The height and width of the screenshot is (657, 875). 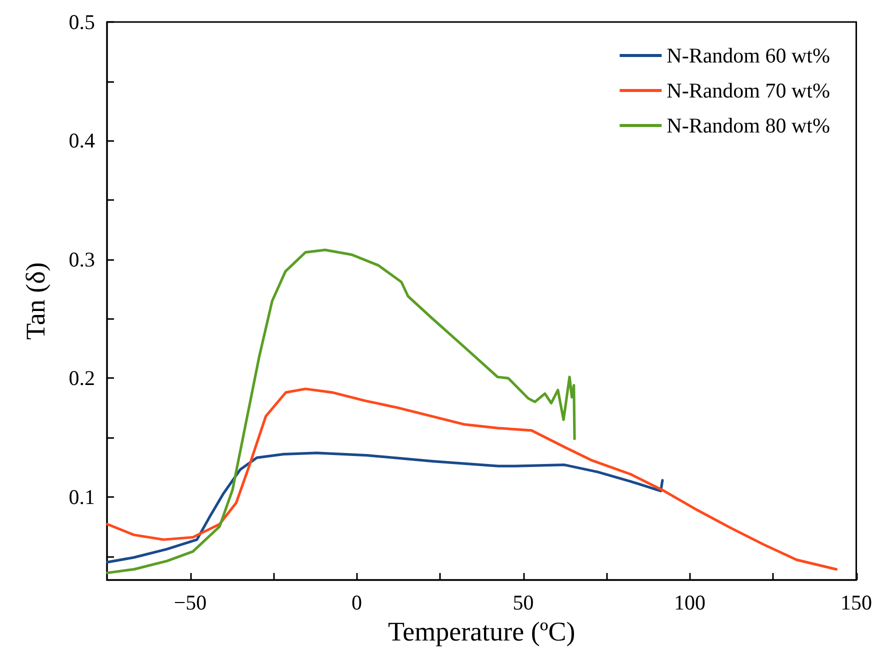 I want to click on y-tick-label: 0.5, so click(x=81, y=22).